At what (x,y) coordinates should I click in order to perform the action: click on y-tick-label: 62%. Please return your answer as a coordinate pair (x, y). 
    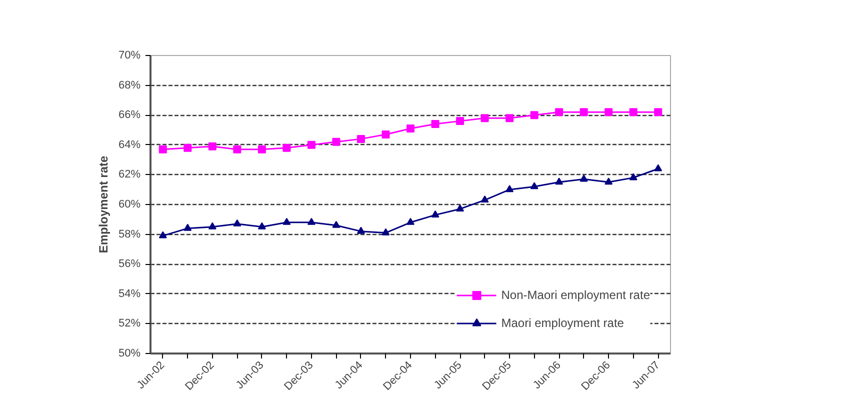
    Looking at the image, I should click on (129, 174).